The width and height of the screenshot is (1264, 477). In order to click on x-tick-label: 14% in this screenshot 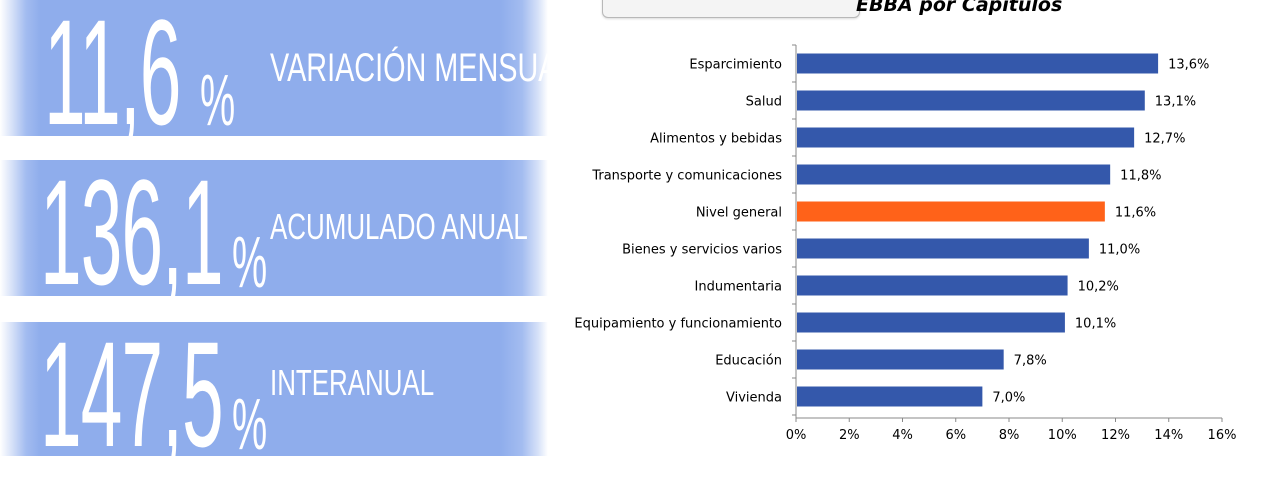, I will do `click(1168, 435)`.